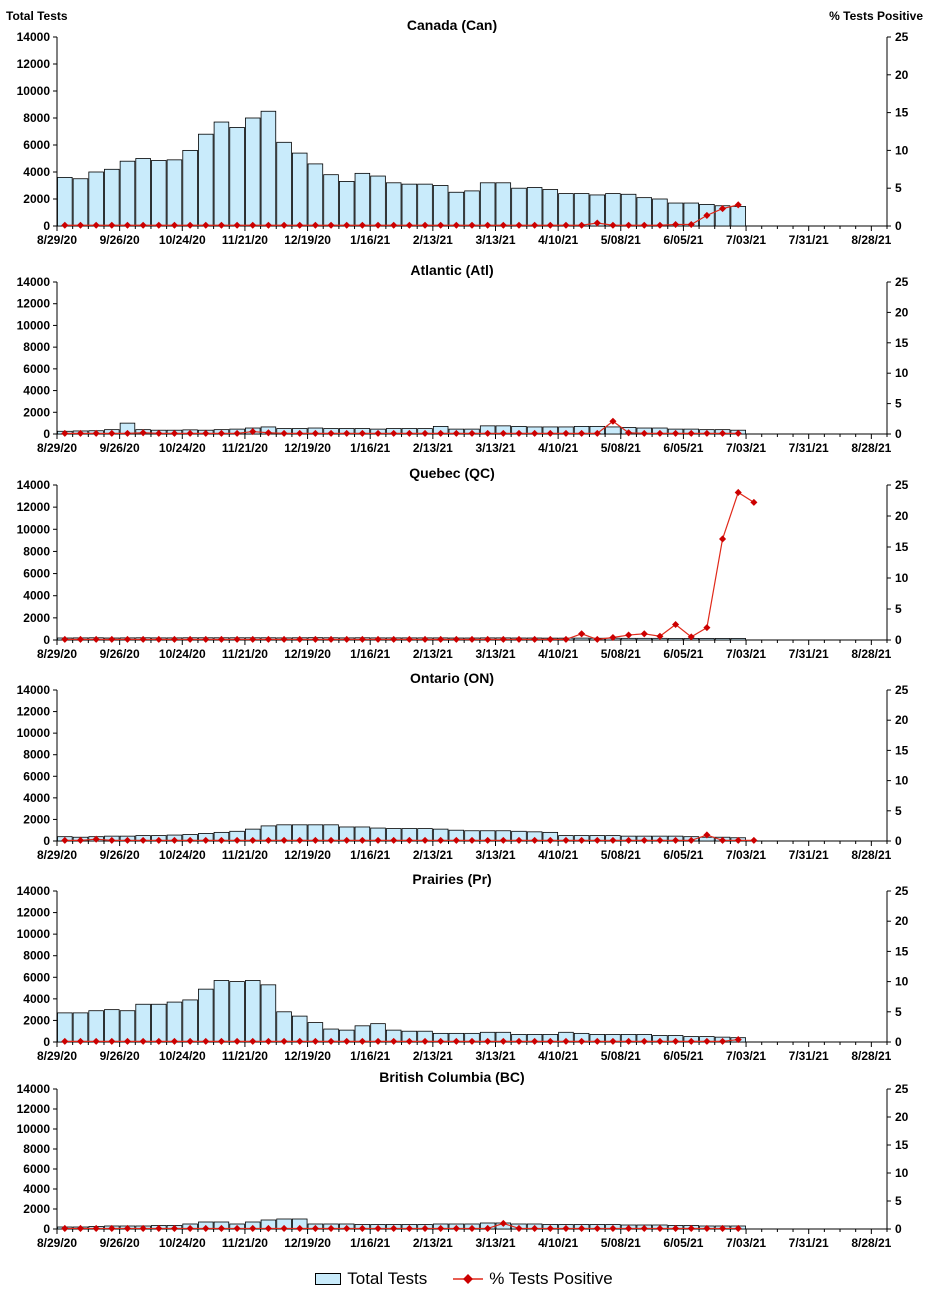 Image resolution: width=928 pixels, height=1300 pixels. Describe the element at coordinates (182, 1243) in the screenshot. I see `x-tick-label-5-2: 10/24/20` at that location.